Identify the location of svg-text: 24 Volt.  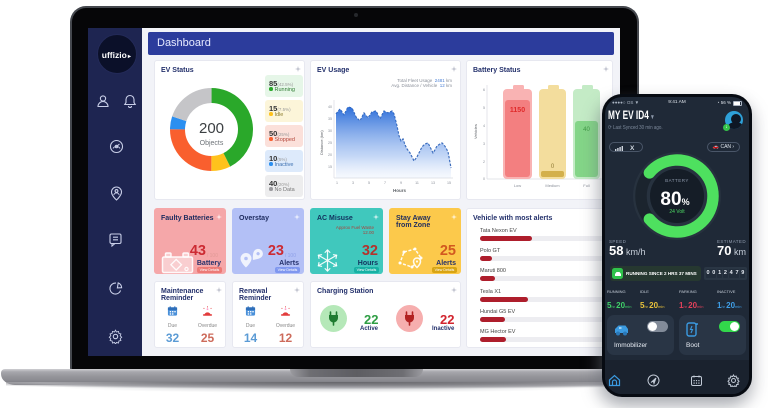
(677, 212).